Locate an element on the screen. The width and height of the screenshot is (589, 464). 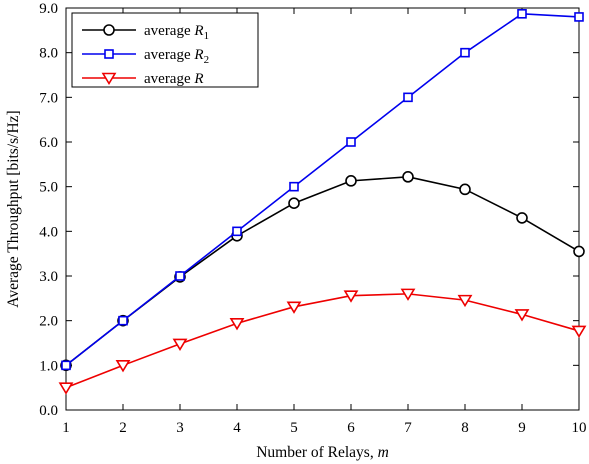
legend: average R1 average R2 average R is located at coordinates (165, 50).